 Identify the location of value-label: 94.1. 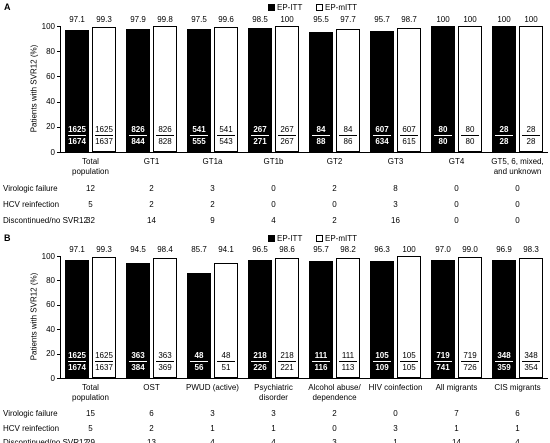
(226, 249).